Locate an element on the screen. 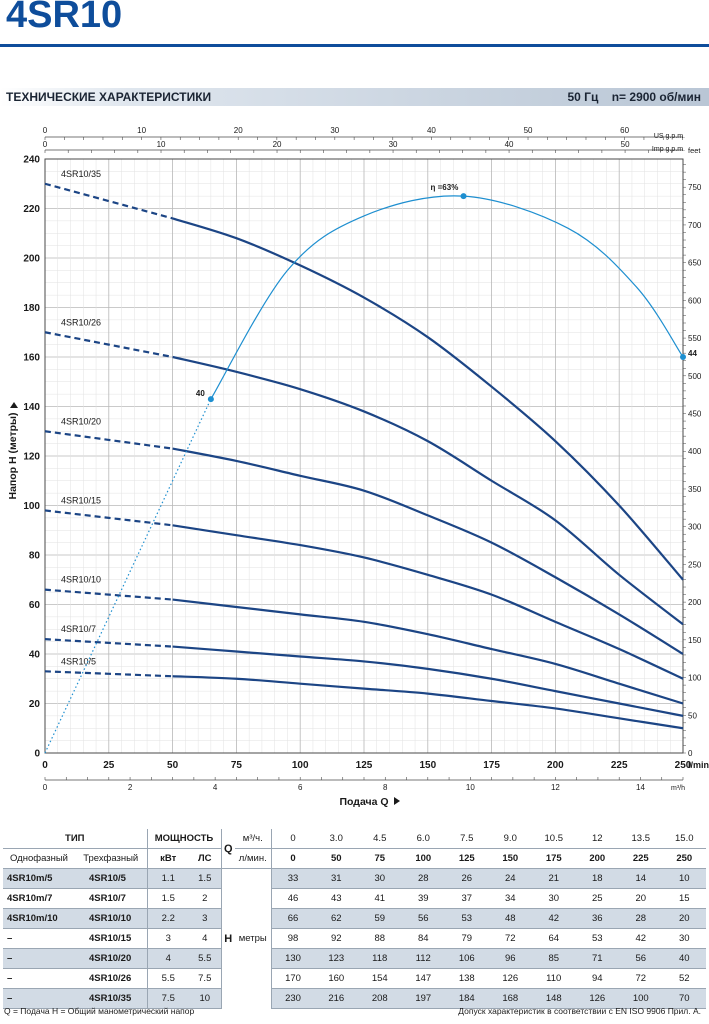  head-value: 20 is located at coordinates (684, 918).